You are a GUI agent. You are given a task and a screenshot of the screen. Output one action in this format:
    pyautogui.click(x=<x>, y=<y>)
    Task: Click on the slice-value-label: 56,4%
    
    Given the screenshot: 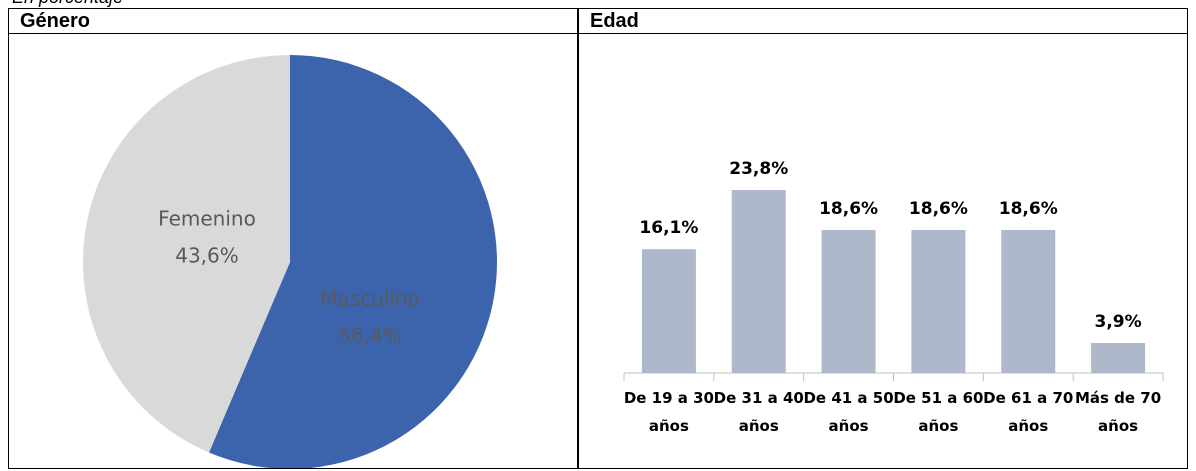 What is the action you would take?
    pyautogui.click(x=370, y=336)
    